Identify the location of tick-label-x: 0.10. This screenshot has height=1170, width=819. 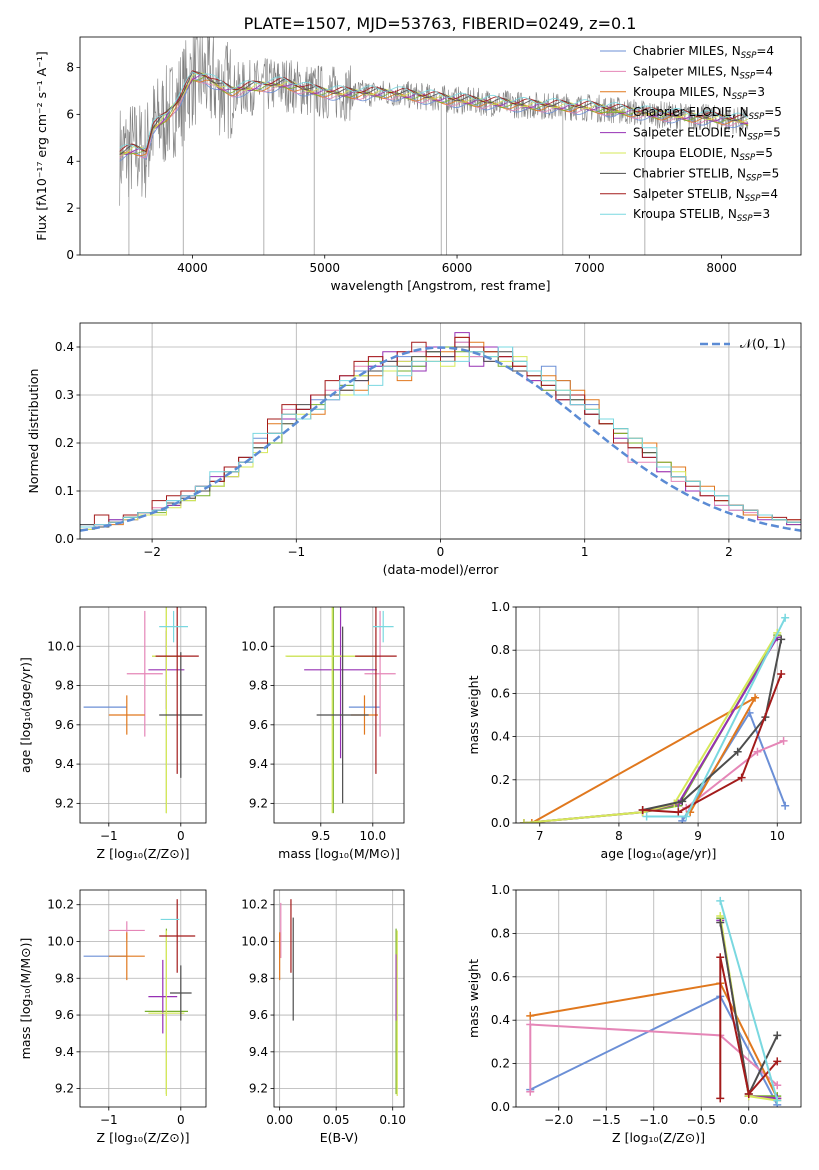
(392, 1120).